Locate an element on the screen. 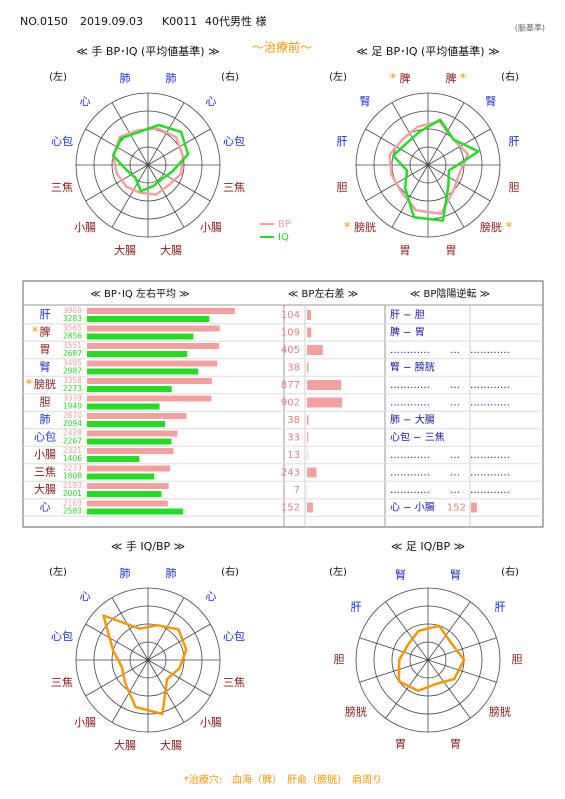 Image resolution: width=565 pixels, height=799 pixels. subtitle: 〜治療前〜 is located at coordinates (282, 47).